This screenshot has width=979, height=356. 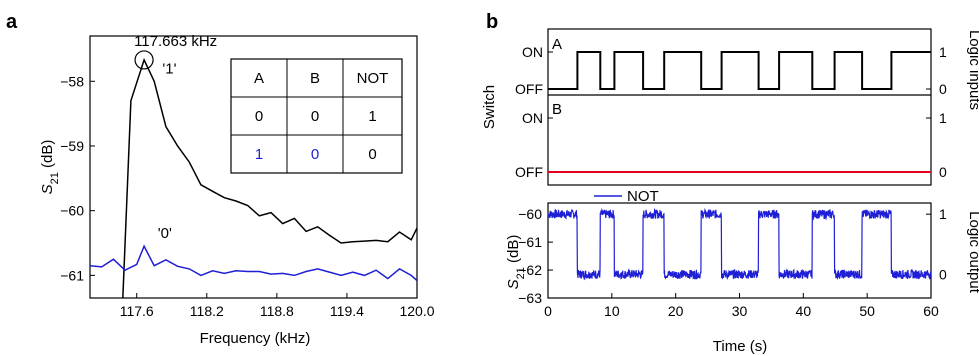 What do you see at coordinates (373, 78) in the screenshot?
I see `truth-table-header: NOT` at bounding box center [373, 78].